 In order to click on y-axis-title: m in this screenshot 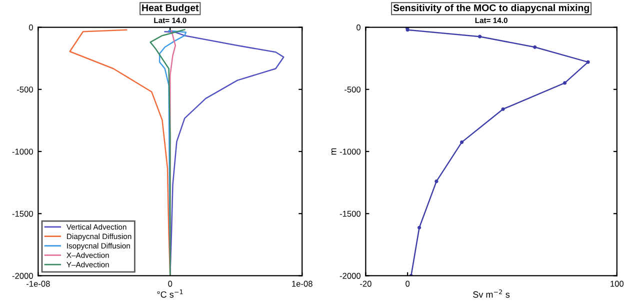, I will do `click(333, 151)`.